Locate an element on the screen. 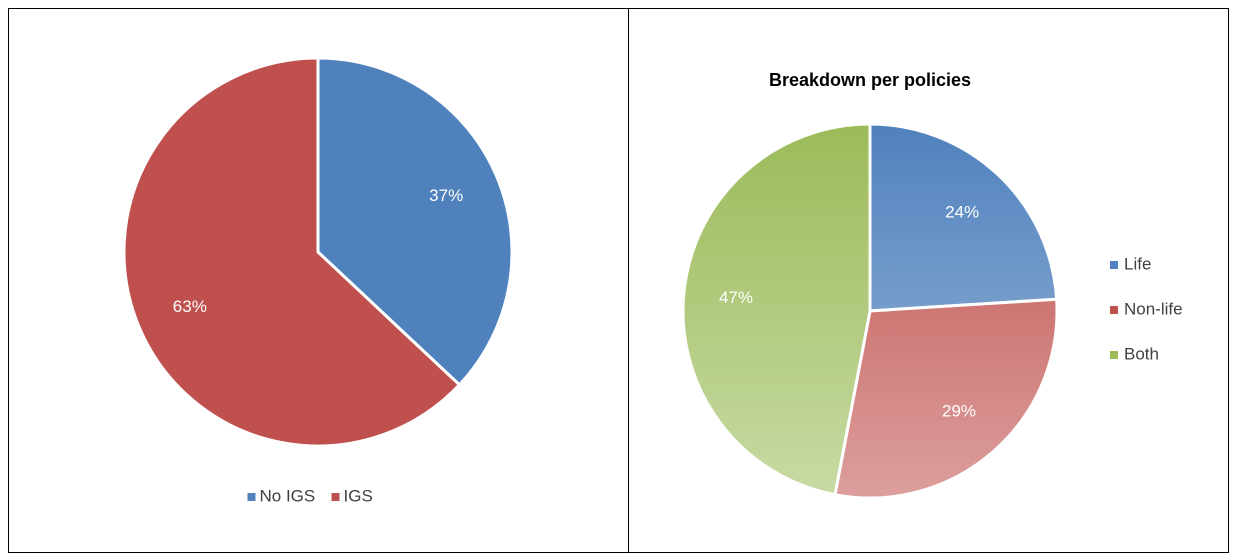 This screenshot has width=1237, height=553. data-label: 29% is located at coordinates (959, 410).